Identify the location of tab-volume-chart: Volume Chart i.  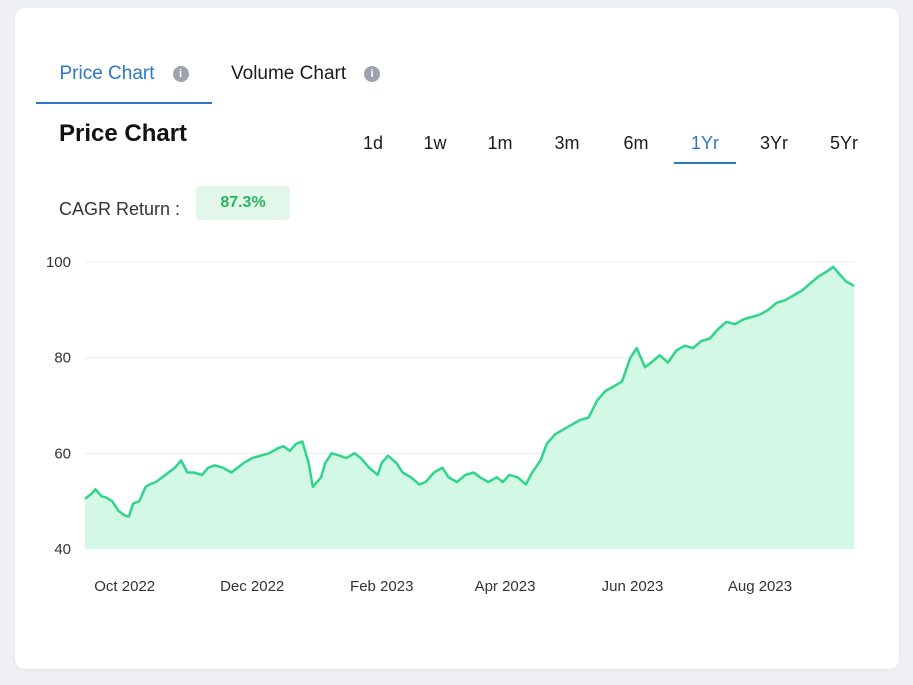
(306, 74).